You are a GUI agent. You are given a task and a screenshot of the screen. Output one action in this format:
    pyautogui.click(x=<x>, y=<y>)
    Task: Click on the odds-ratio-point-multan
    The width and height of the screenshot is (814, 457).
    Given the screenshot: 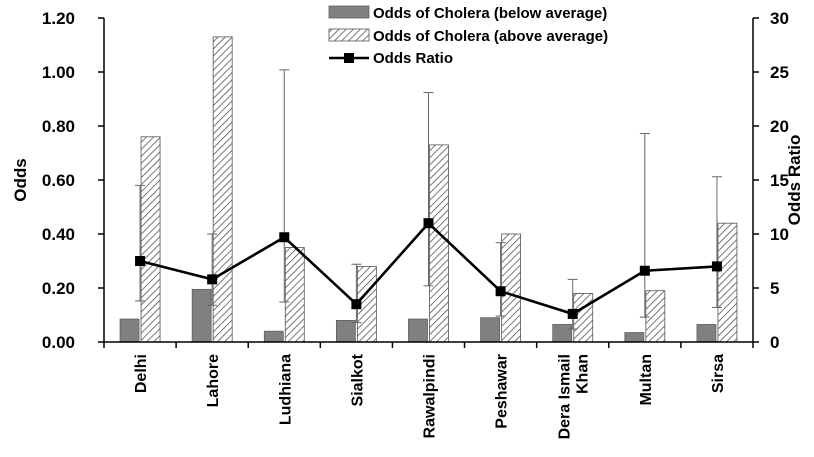 What is the action you would take?
    pyautogui.click(x=644, y=270)
    